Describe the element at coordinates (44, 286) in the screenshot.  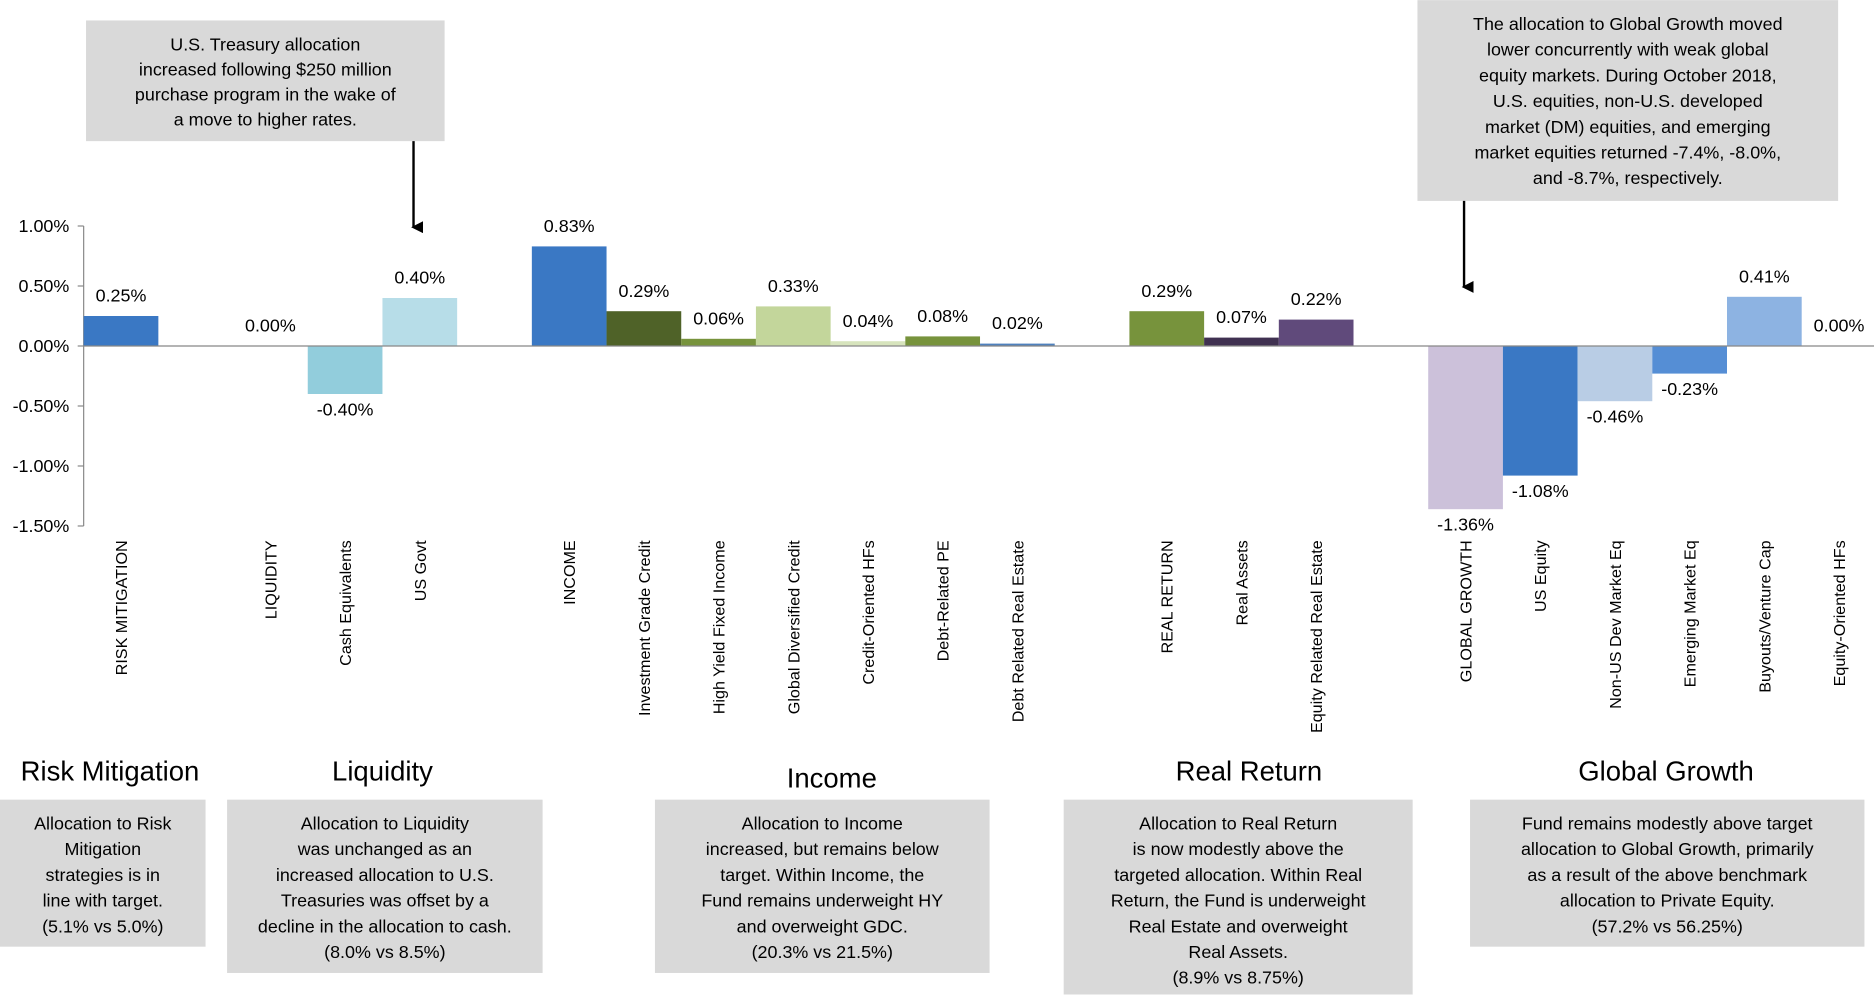
I see `y-tick-label: 0.50%` at that location.